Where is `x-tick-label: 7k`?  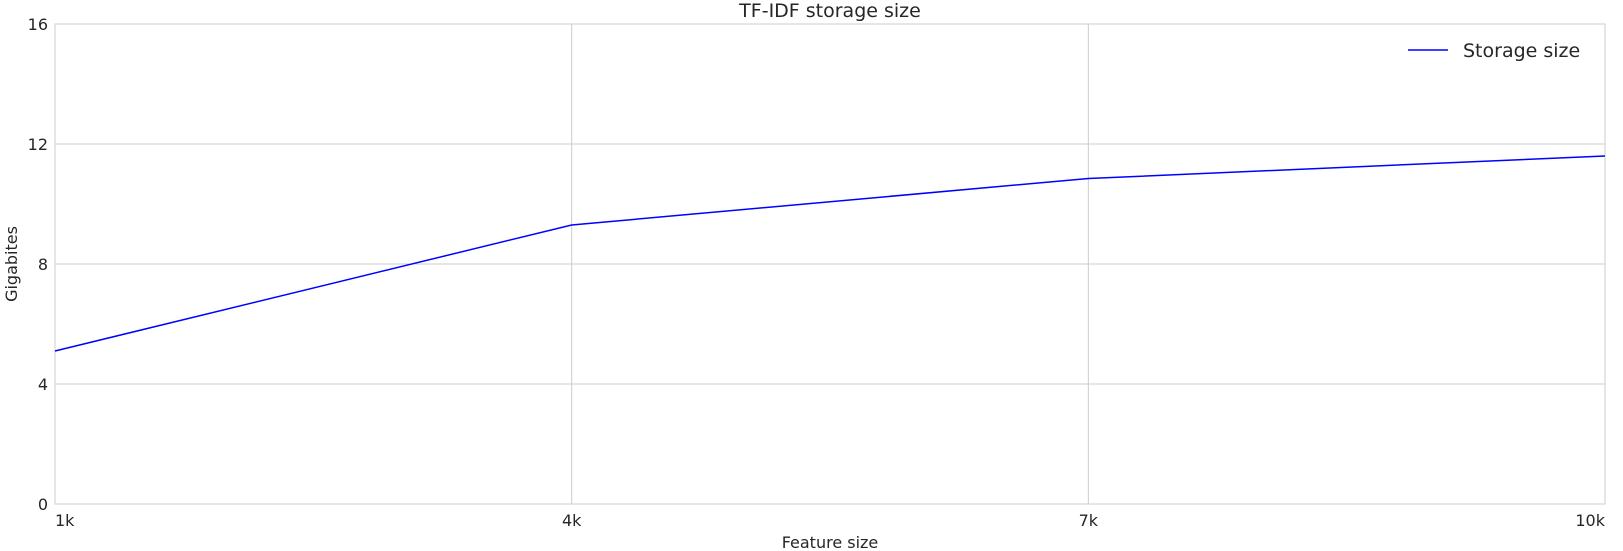 x-tick-label: 7k is located at coordinates (1089, 520).